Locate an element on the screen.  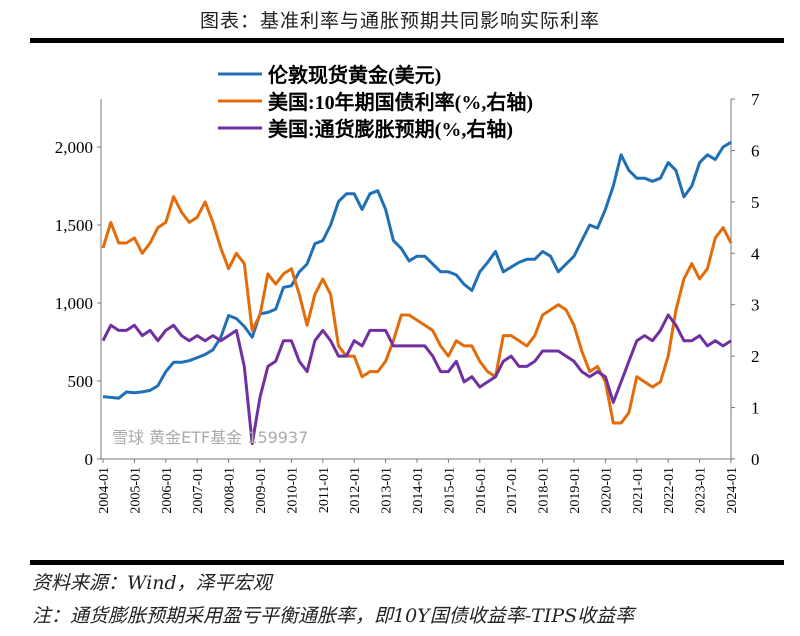
x-tick-label: 2010-01 is located at coordinates (292, 490).